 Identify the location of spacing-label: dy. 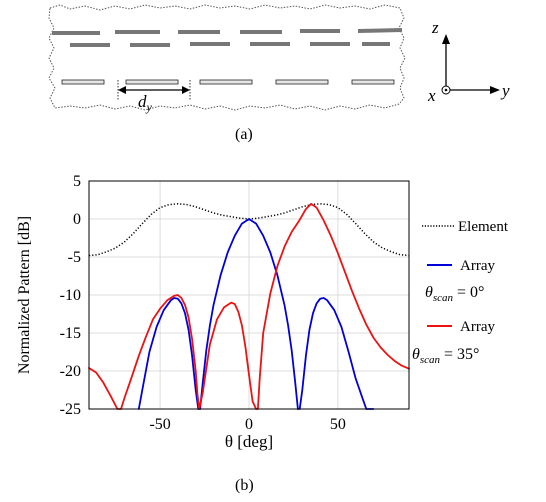
(145, 103).